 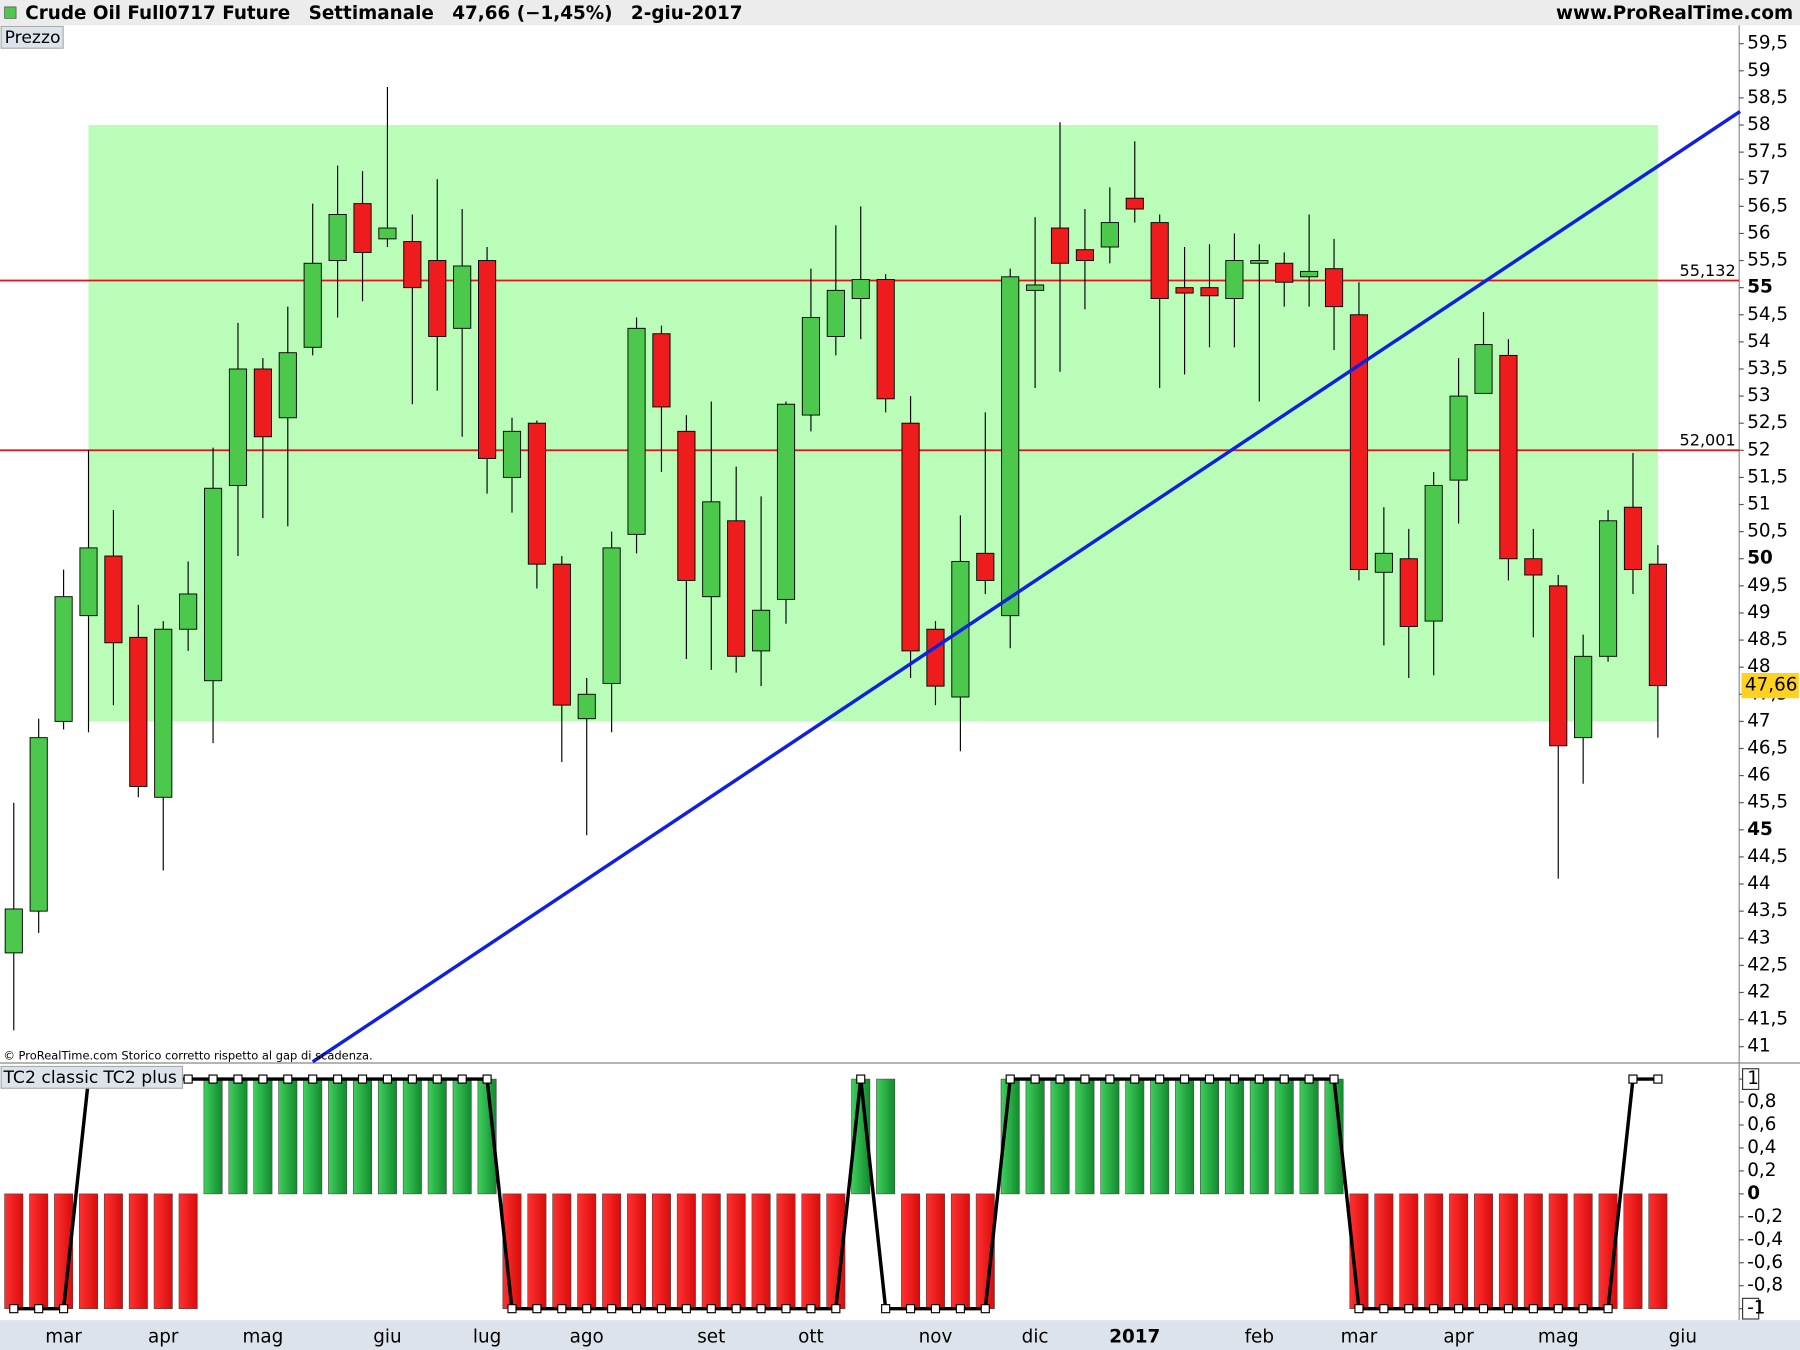 What do you see at coordinates (532, 13) in the screenshot?
I see `last-price: 47,66 (−1,45%)` at bounding box center [532, 13].